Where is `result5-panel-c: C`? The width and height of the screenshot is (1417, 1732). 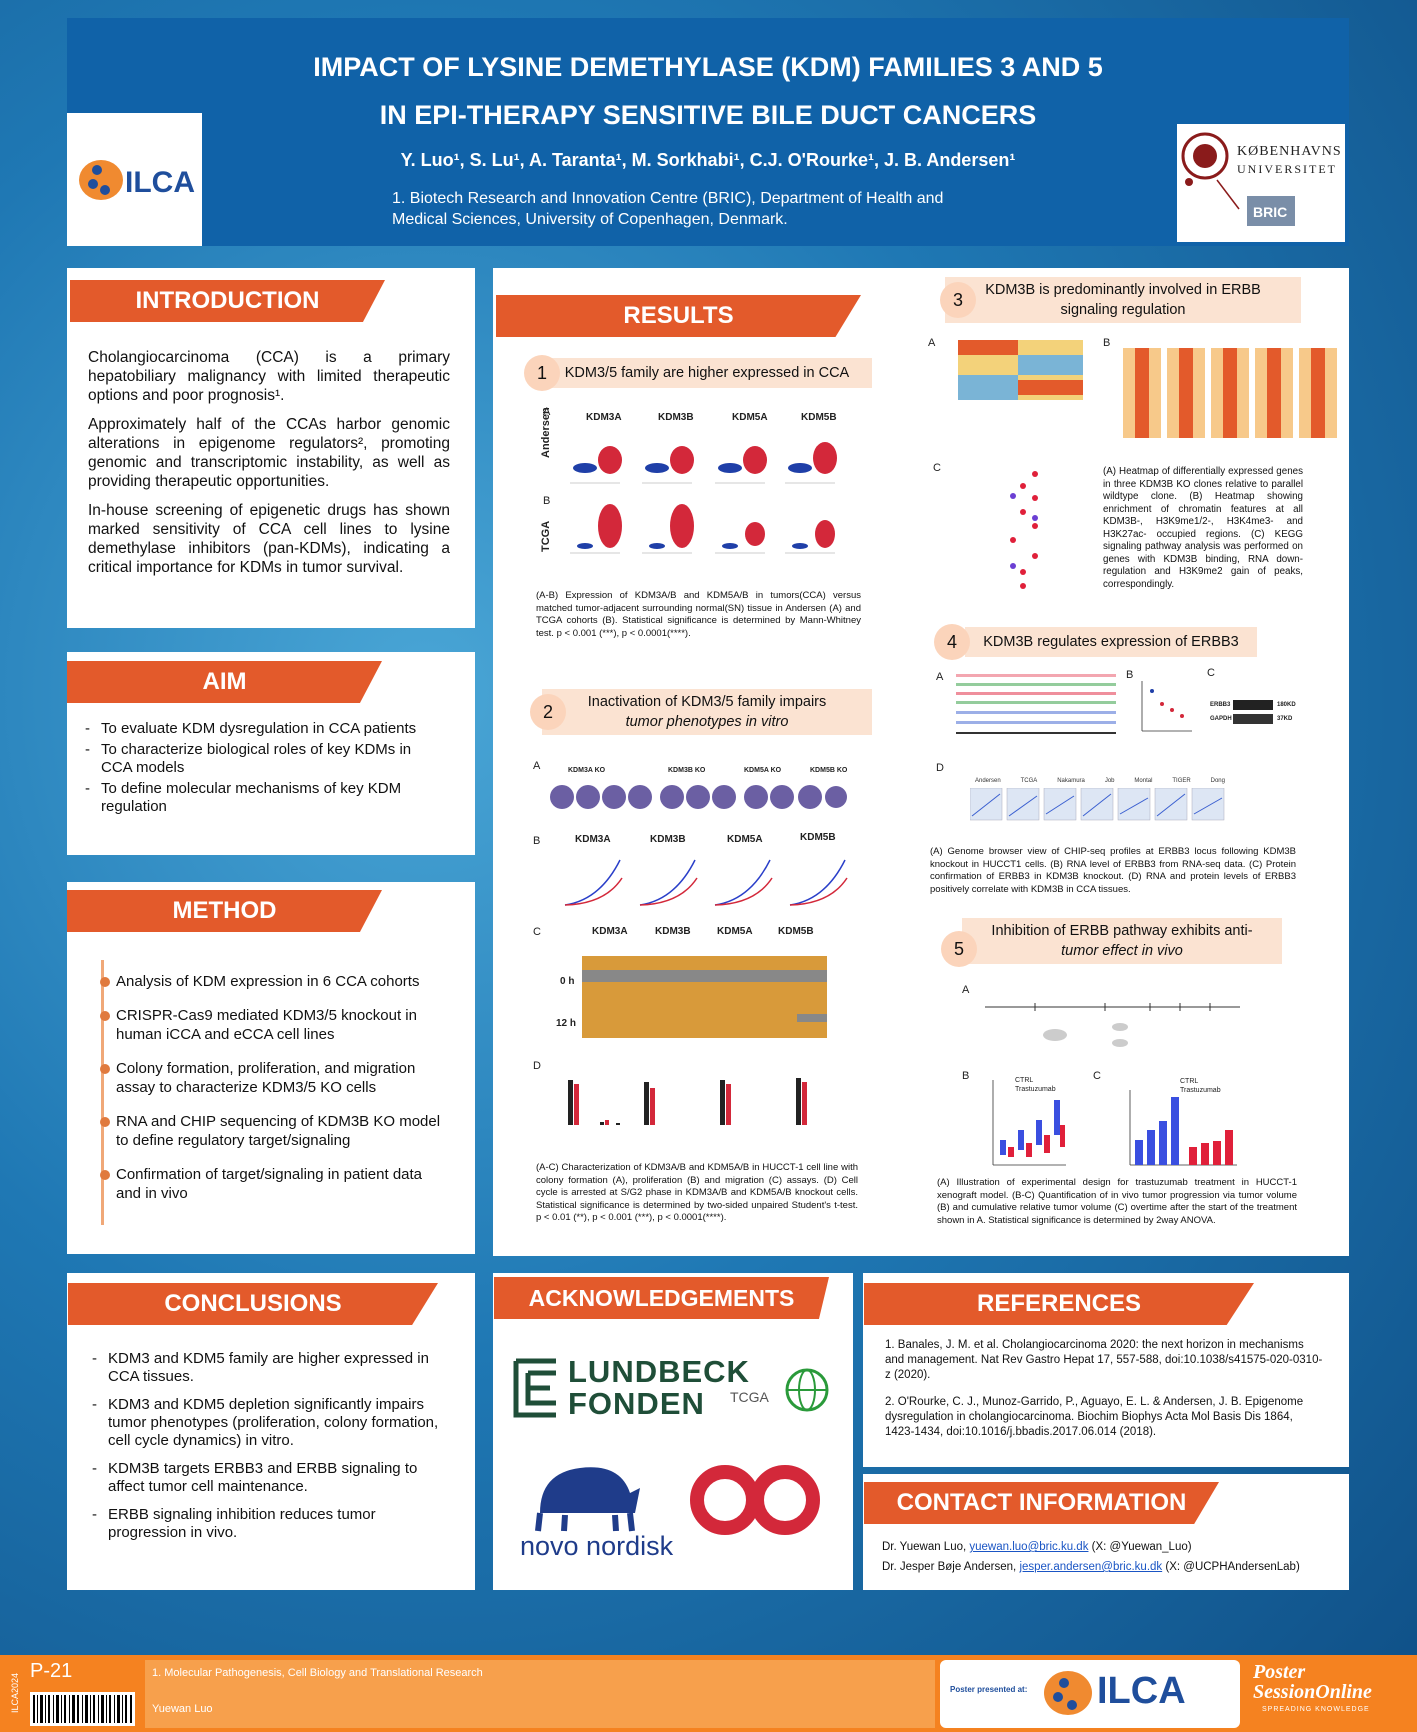
result5-panel-c: C is located at coordinates (1097, 1076).